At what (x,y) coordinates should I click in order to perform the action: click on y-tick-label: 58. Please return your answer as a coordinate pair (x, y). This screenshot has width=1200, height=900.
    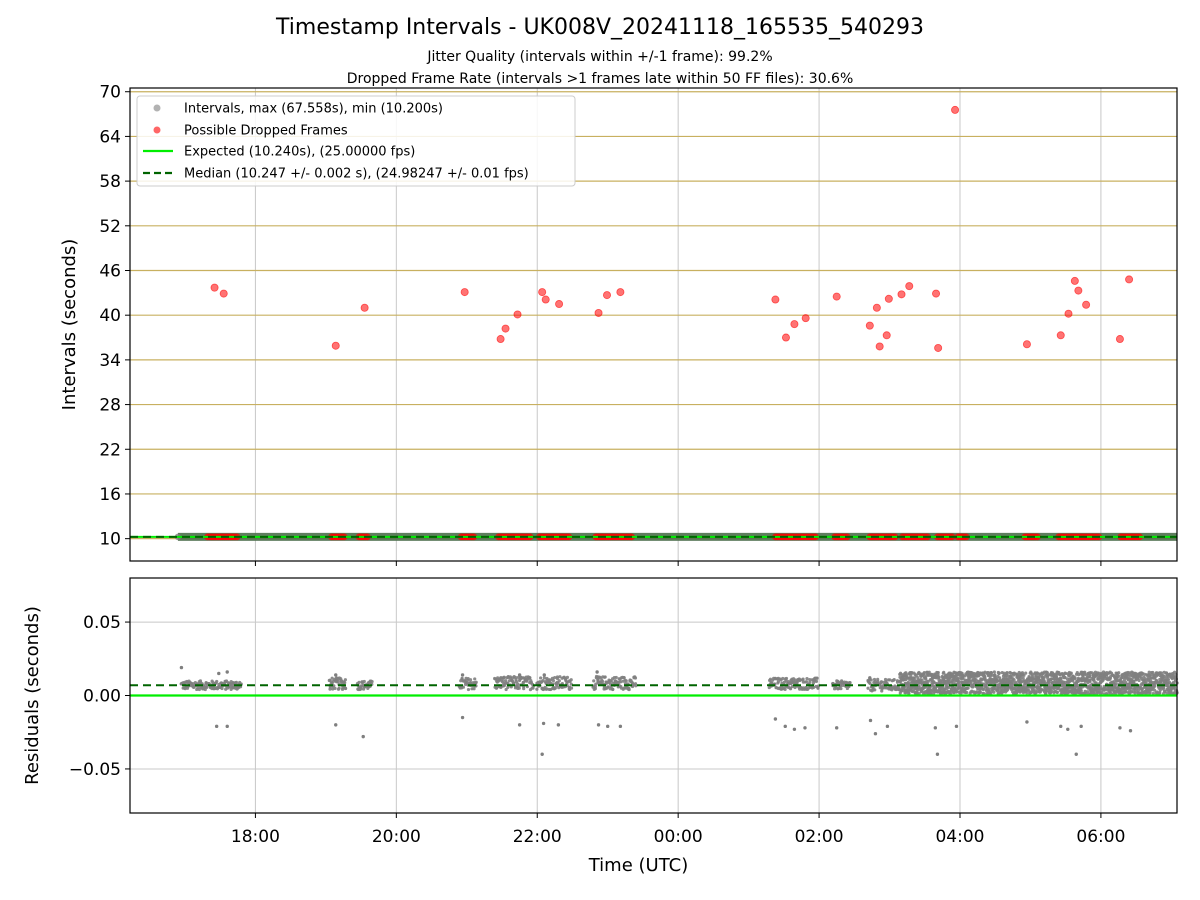
    Looking at the image, I should click on (110, 182).